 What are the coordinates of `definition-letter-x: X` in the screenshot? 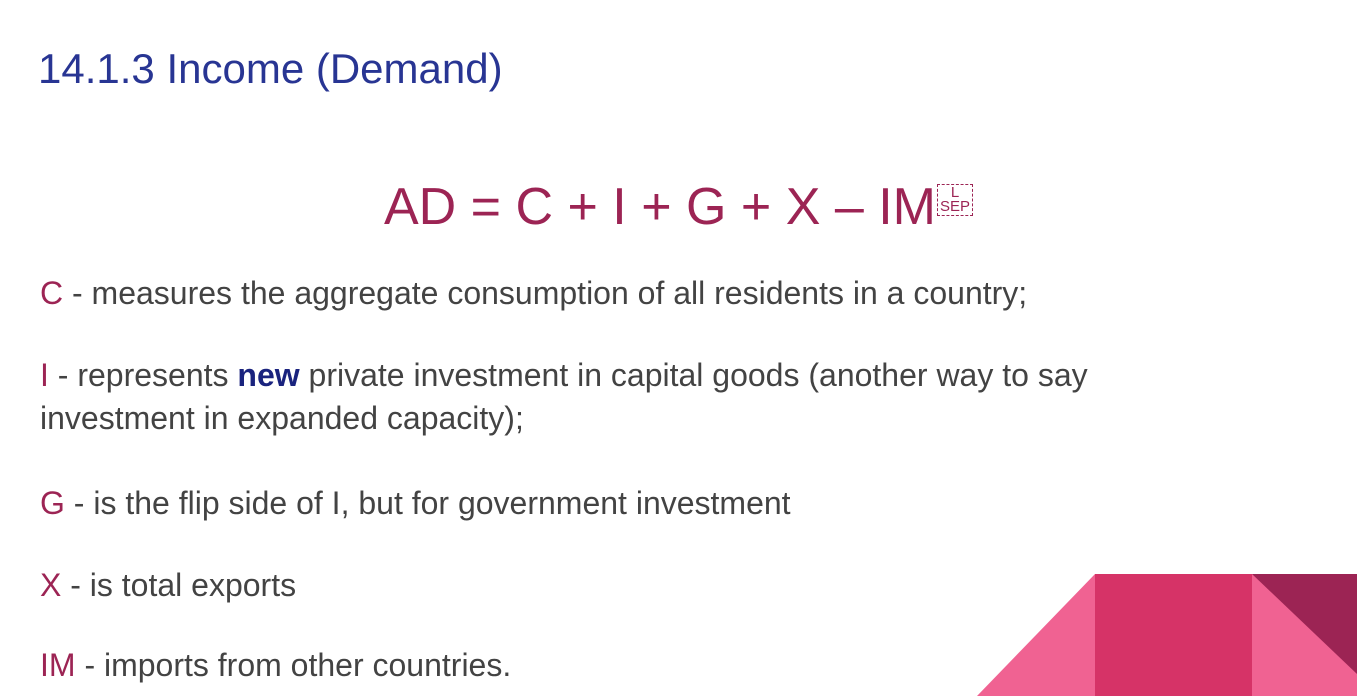 It's located at (51, 585).